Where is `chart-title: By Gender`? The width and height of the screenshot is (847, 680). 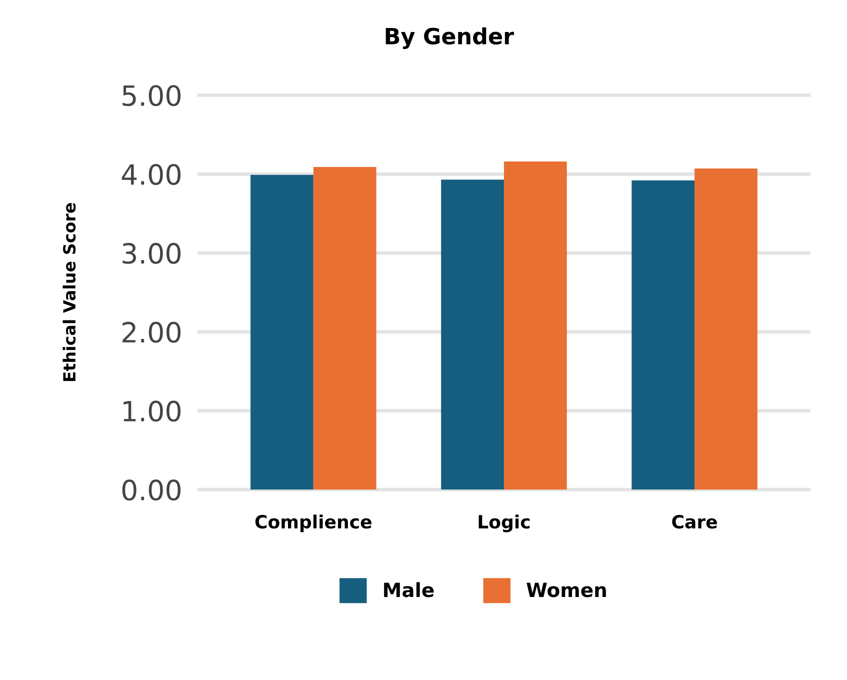 chart-title: By Gender is located at coordinates (450, 38).